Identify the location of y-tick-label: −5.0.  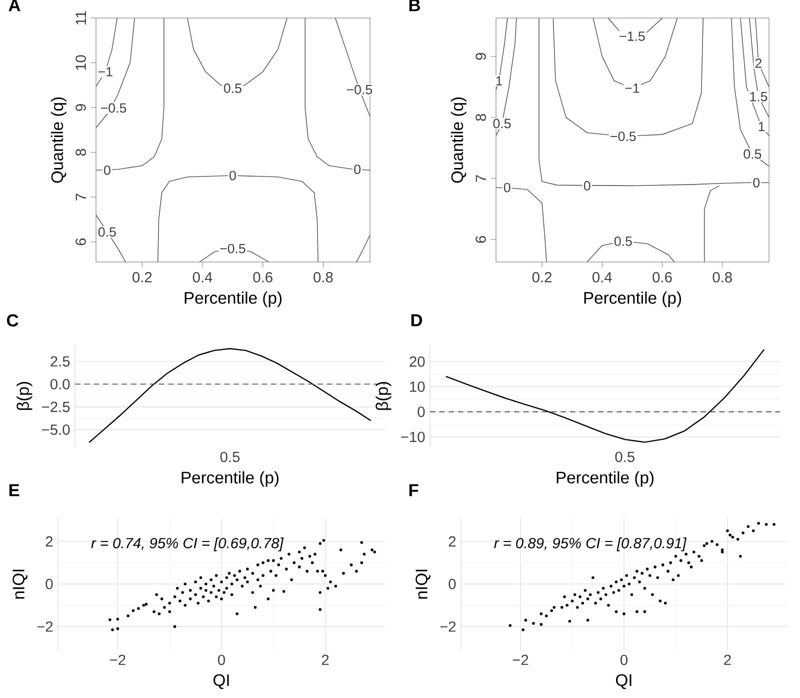
(56, 429).